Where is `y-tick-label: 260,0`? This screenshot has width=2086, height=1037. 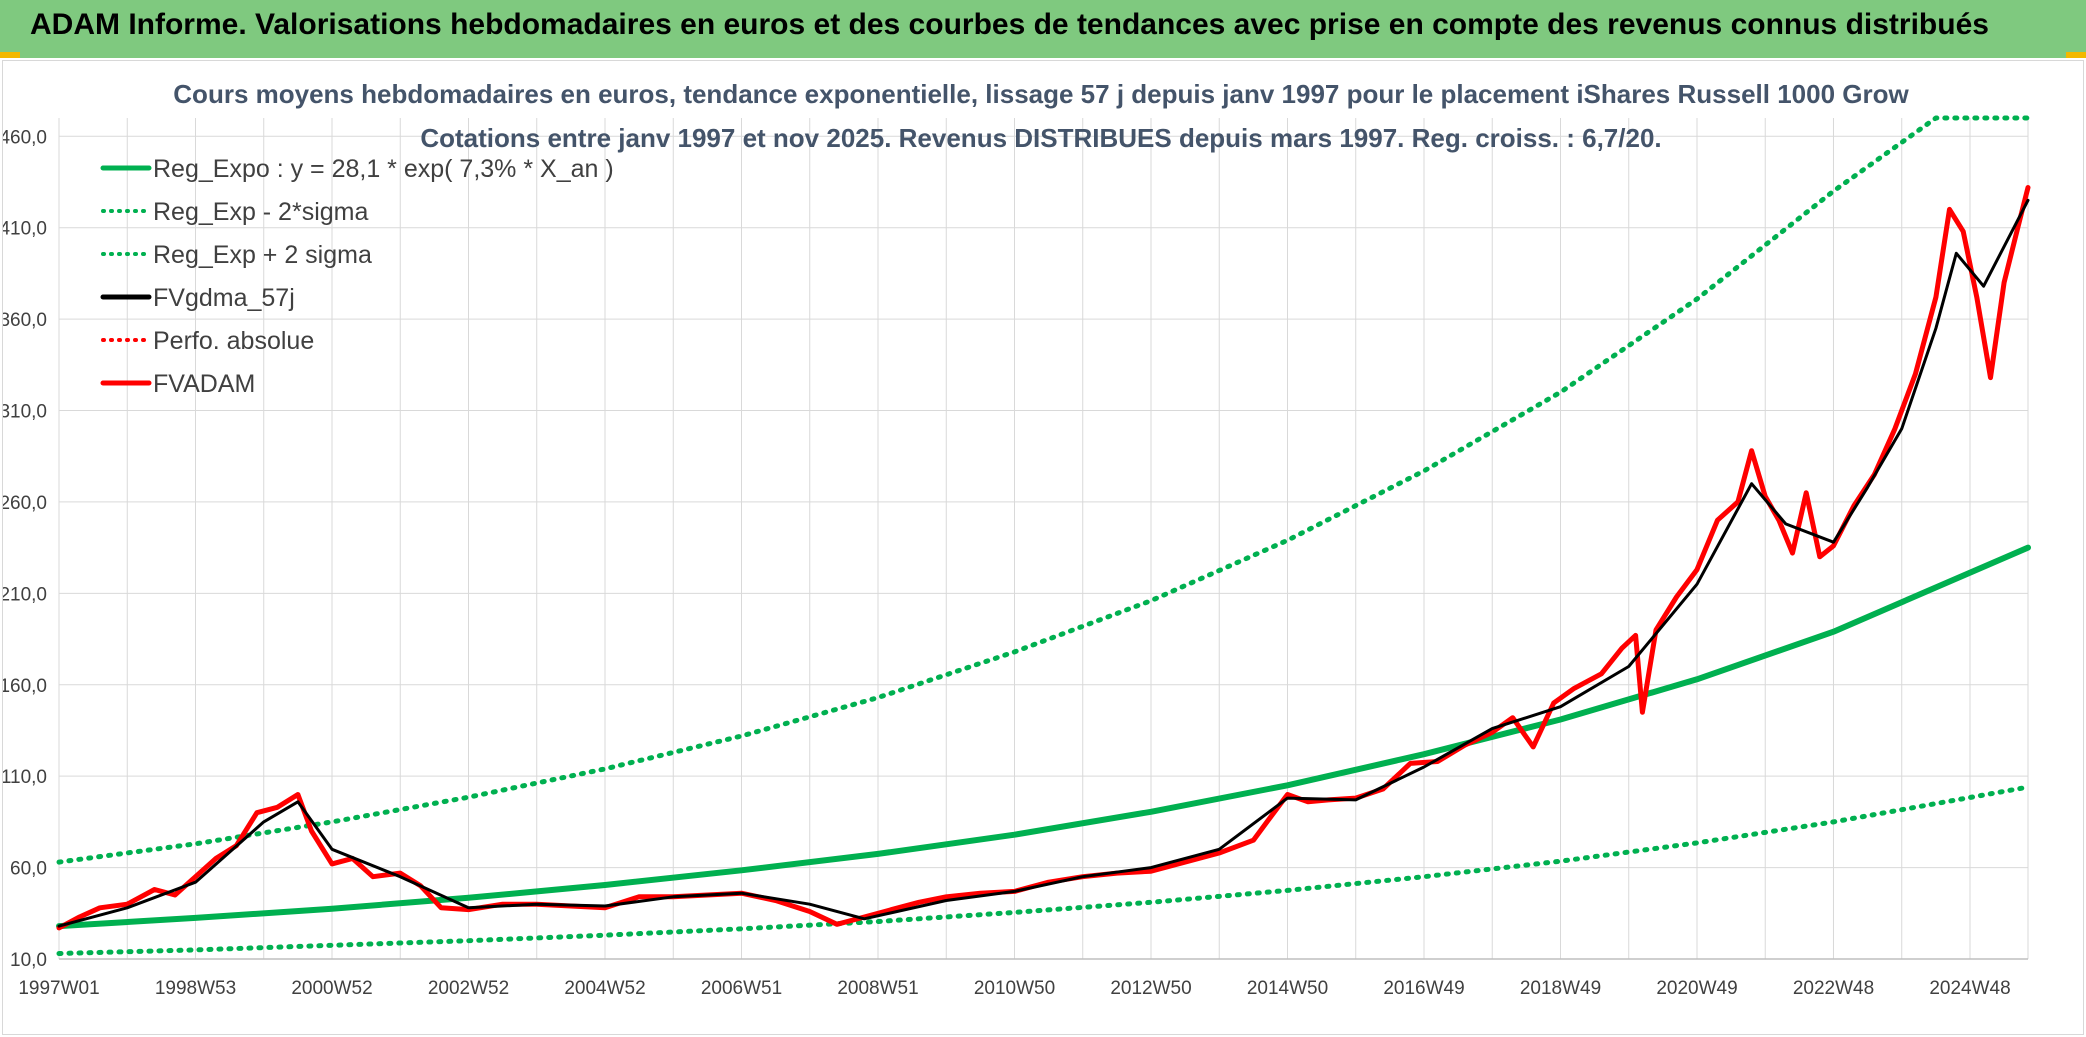 y-tick-label: 260,0 is located at coordinates (25, 503).